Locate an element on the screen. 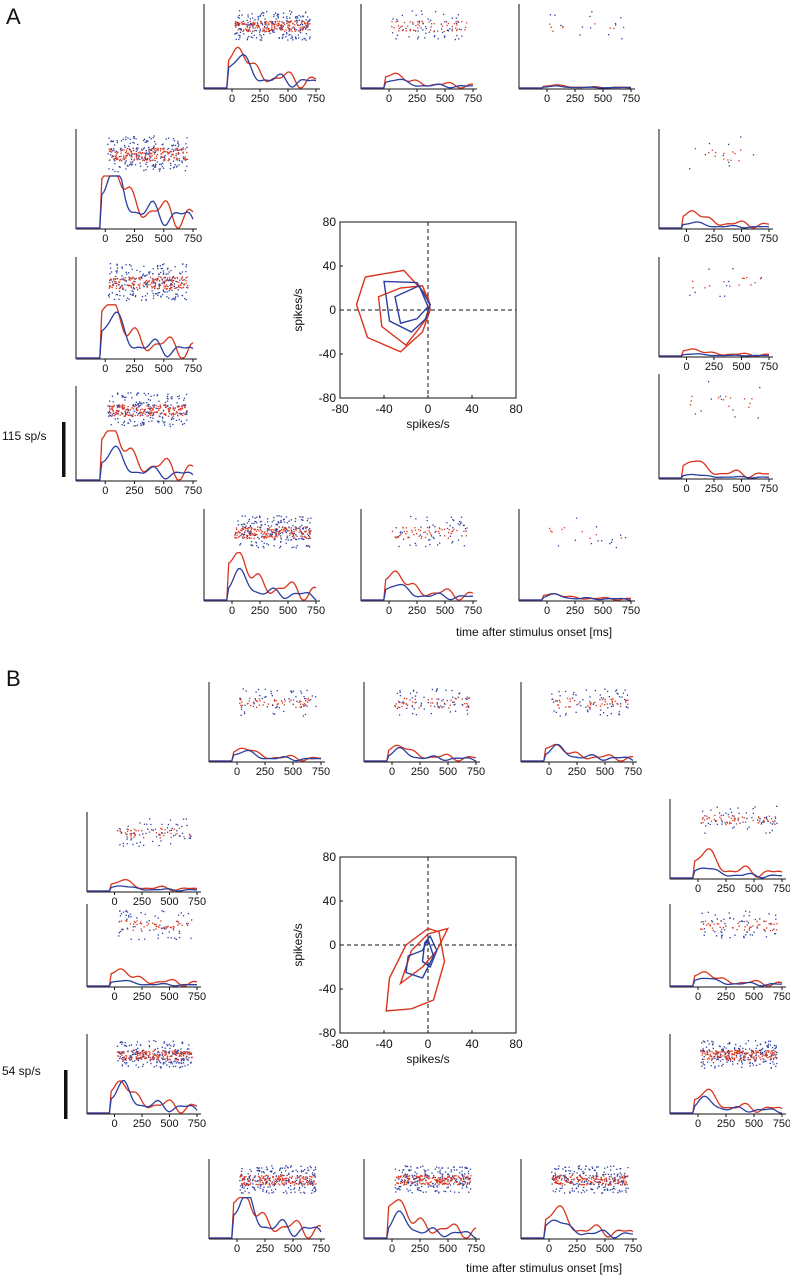 The width and height of the screenshot is (790, 1280). psth-x-tick-label: 0 is located at coordinates (686, 367).